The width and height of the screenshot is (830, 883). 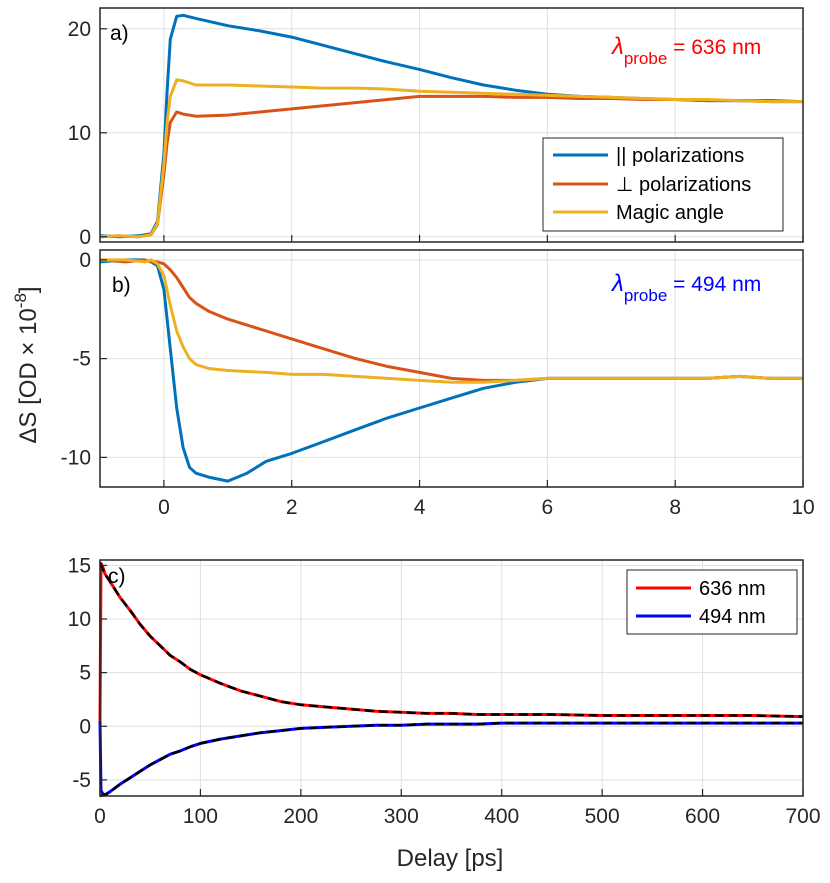 What do you see at coordinates (164, 507) in the screenshot?
I see `panel-b-xtick-label-0: 0` at bounding box center [164, 507].